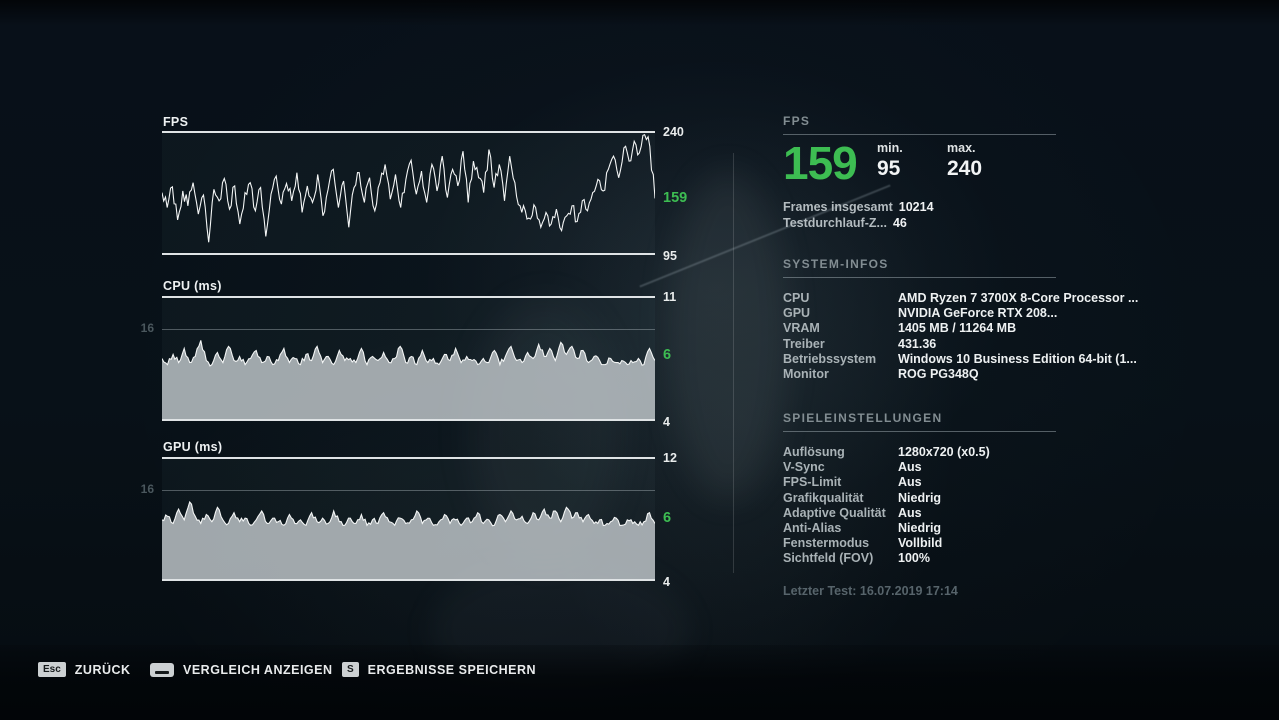 This screenshot has width=1279, height=720. I want to click on table-row: Treiber 431.36, so click(960, 344).